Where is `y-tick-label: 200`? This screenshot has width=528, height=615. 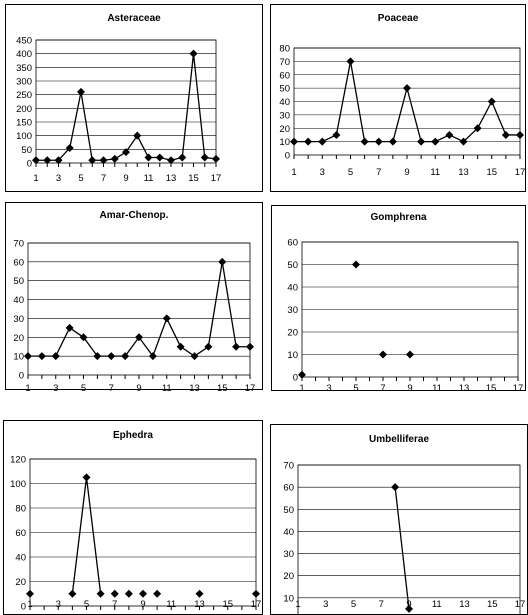 y-tick-label: 200 is located at coordinates (24, 109).